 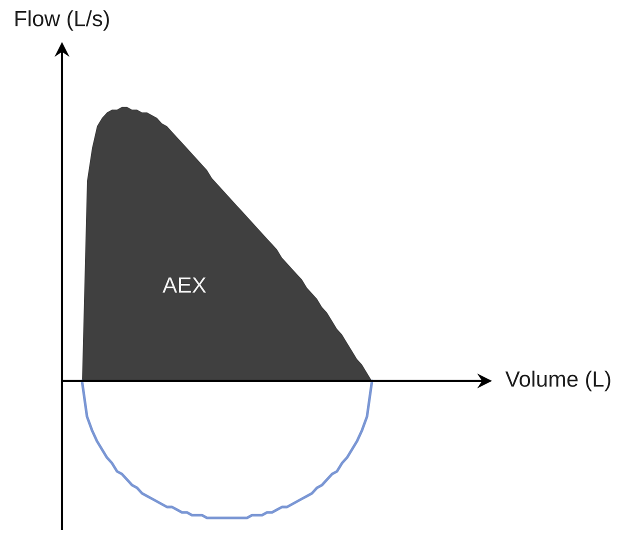 What do you see at coordinates (557, 381) in the screenshot?
I see `text: Volume (L)` at bounding box center [557, 381].